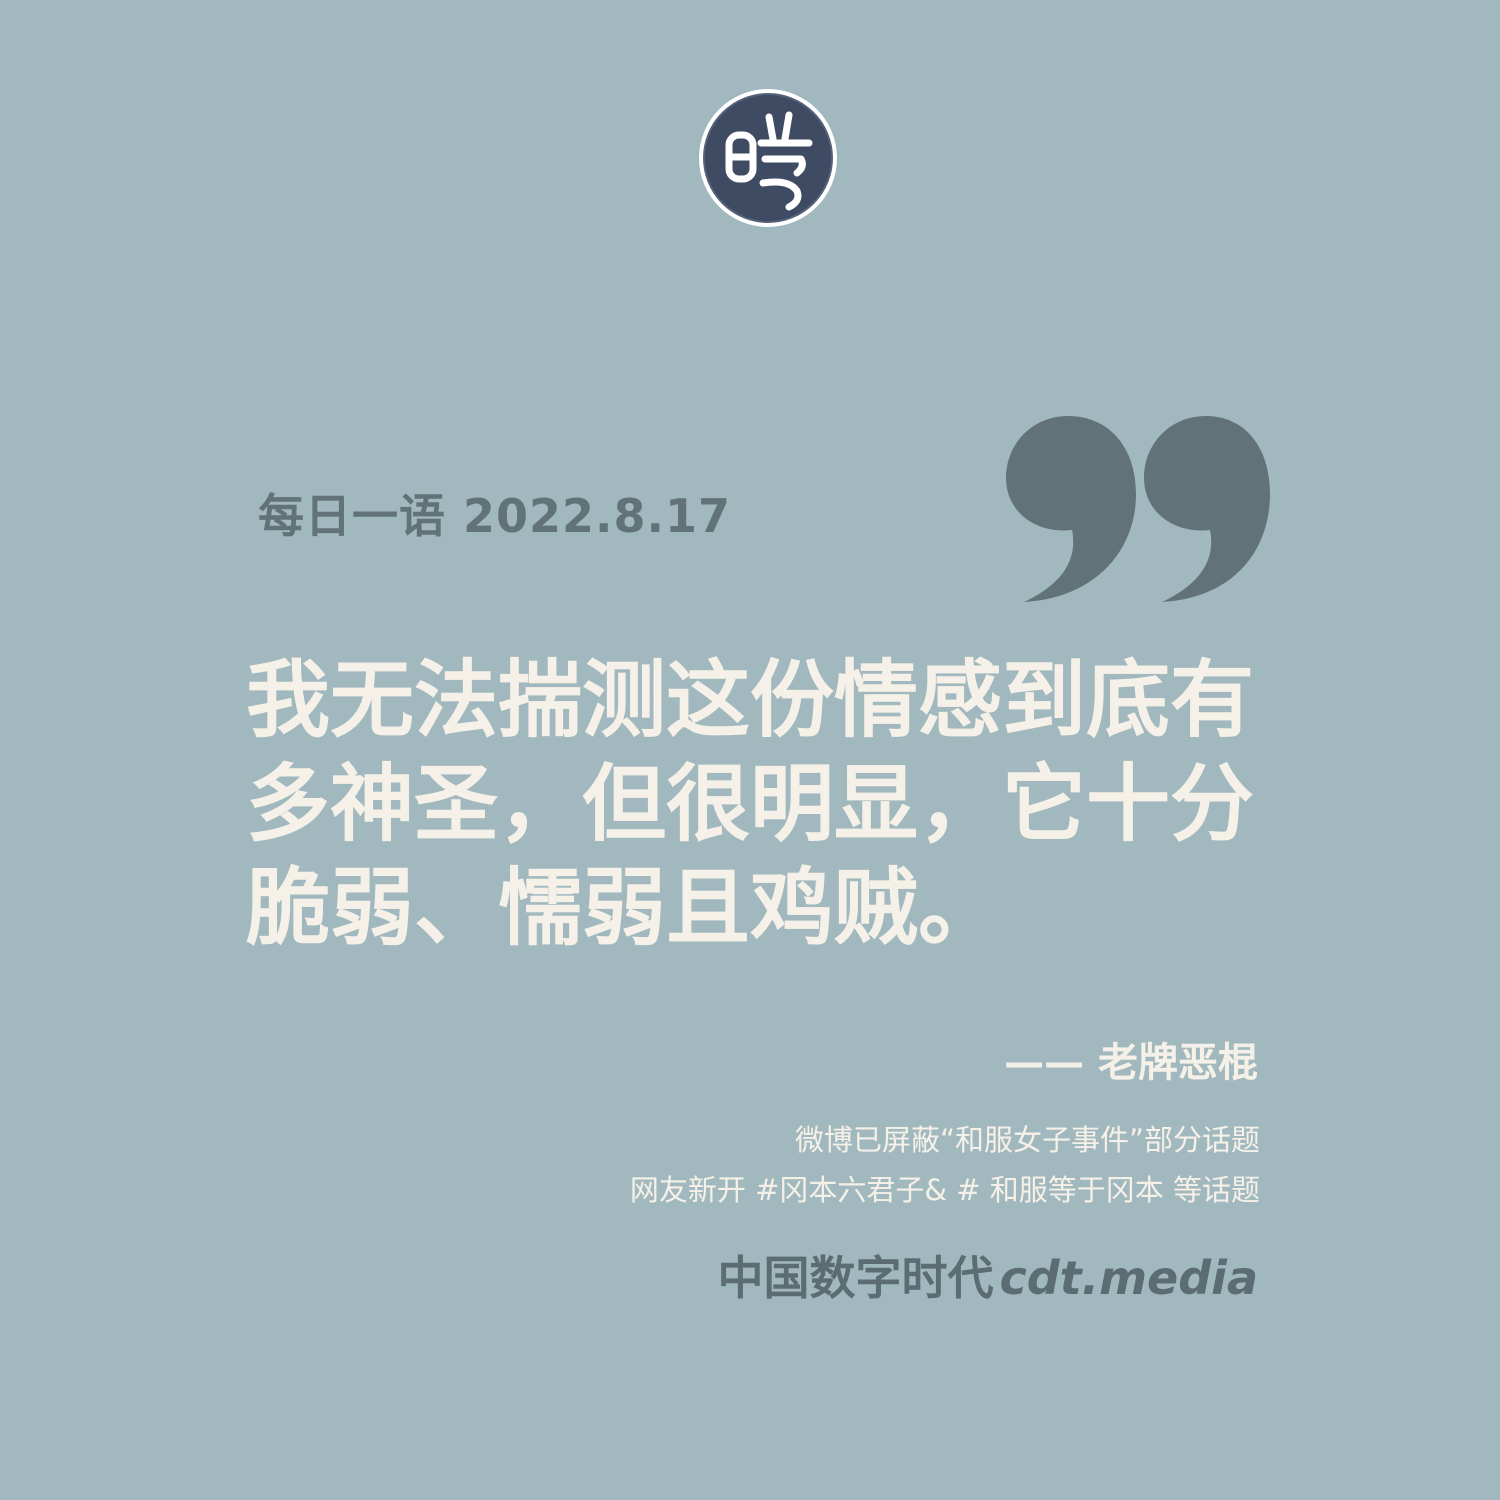 The width and height of the screenshot is (1500, 1500). I want to click on date-line: 每日一语 2022.8.17, so click(495, 516).